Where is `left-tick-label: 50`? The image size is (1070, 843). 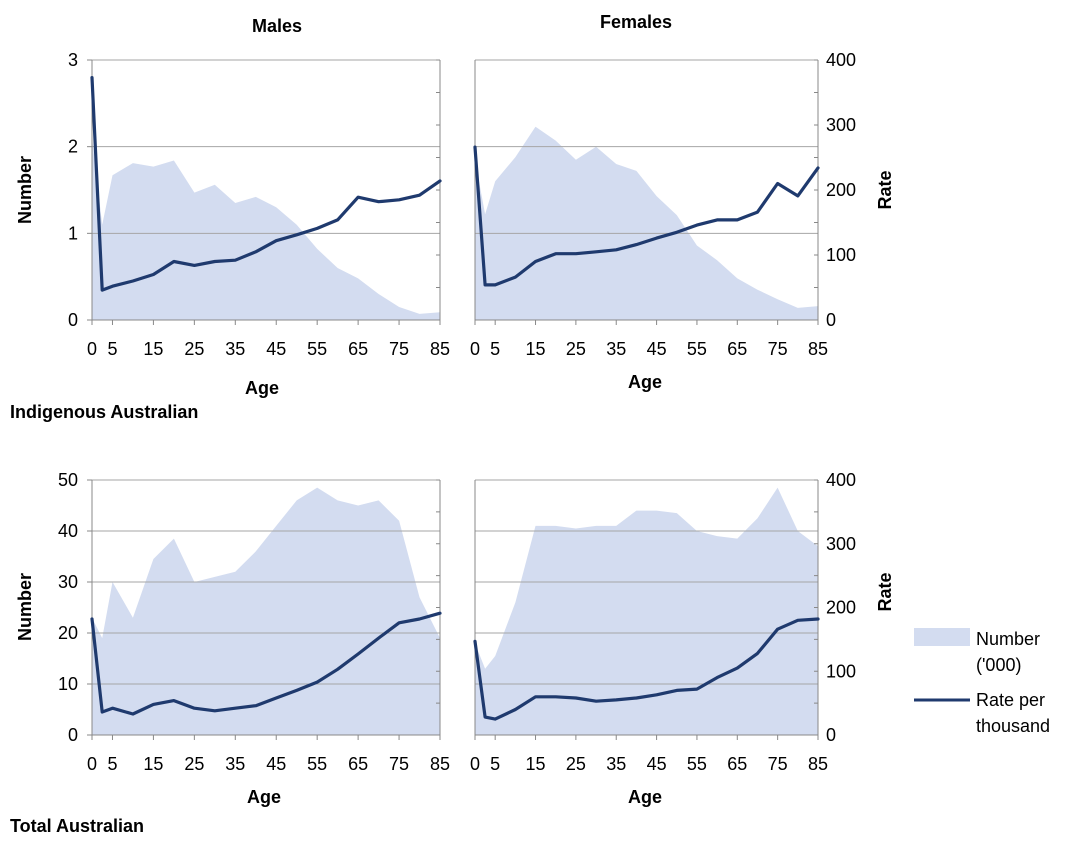
left-tick-label: 50 is located at coordinates (68, 480).